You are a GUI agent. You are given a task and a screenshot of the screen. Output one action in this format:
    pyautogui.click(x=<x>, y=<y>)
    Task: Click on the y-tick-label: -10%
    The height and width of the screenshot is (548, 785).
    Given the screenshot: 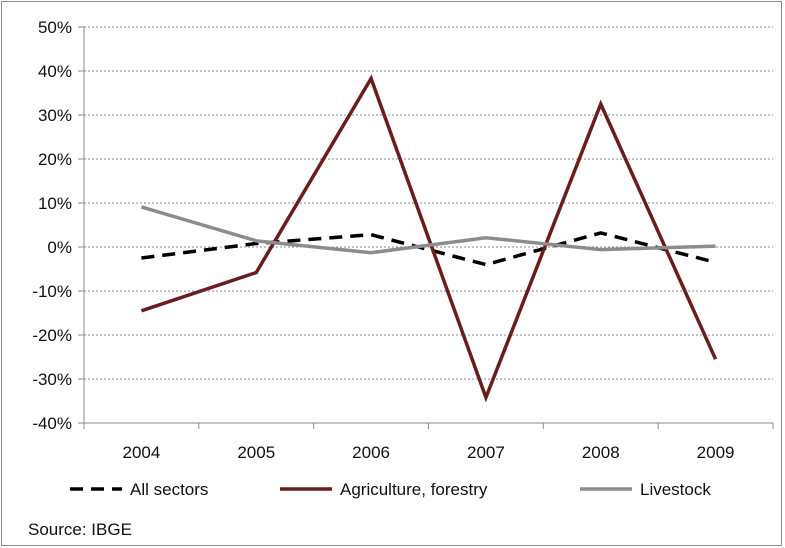 What is the action you would take?
    pyautogui.click(x=52, y=291)
    